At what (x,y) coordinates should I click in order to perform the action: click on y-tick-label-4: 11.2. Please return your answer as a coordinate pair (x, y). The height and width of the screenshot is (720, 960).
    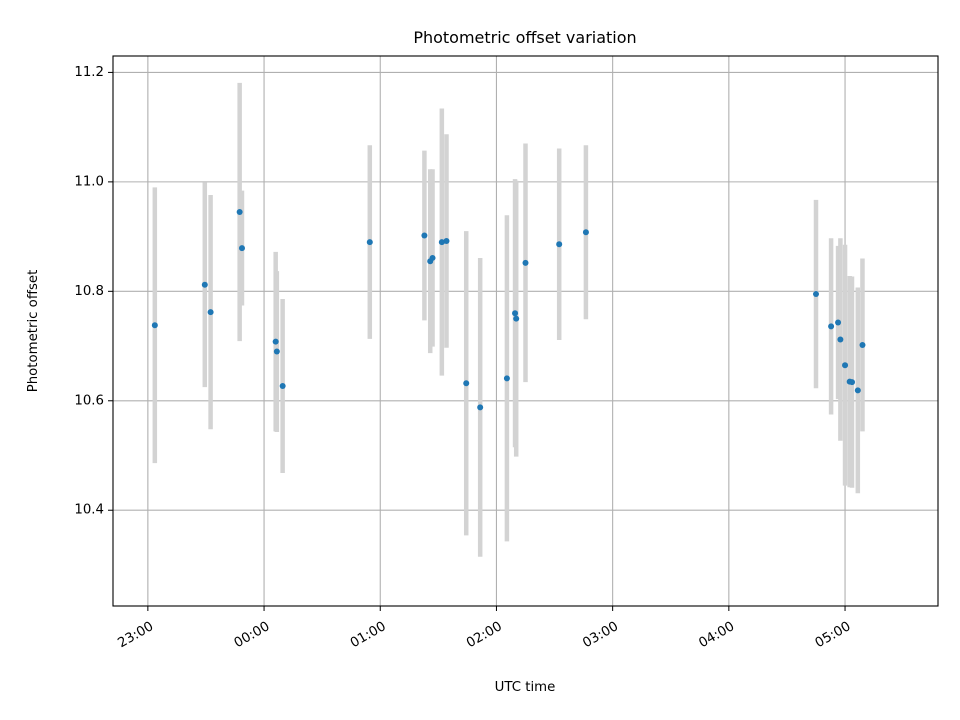
    Looking at the image, I should click on (89, 72).